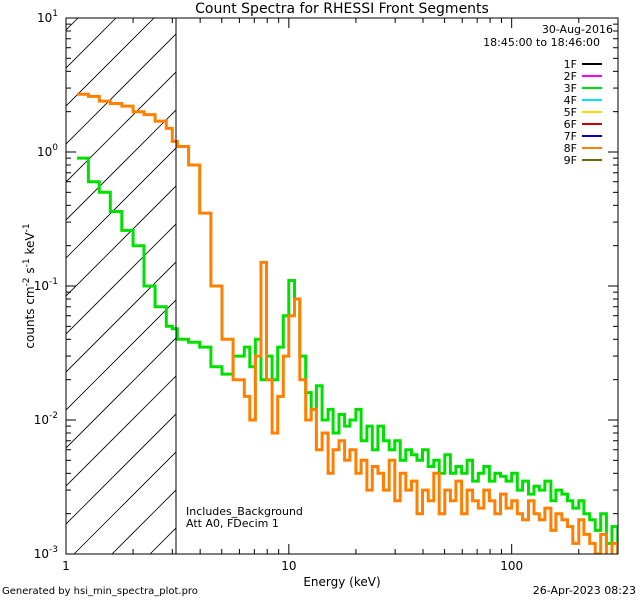 The image size is (640, 600). What do you see at coordinates (341, 582) in the screenshot?
I see `x-axis-label: Energy (keV)` at bounding box center [341, 582].